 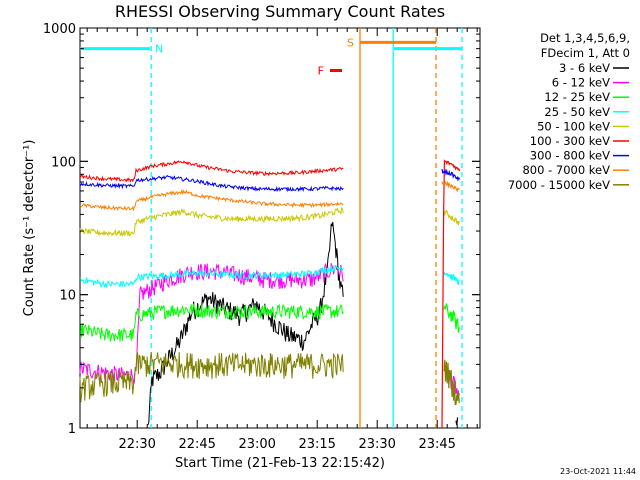 I want to click on legend-header: FDecim 1, Att 0, so click(x=585, y=53).